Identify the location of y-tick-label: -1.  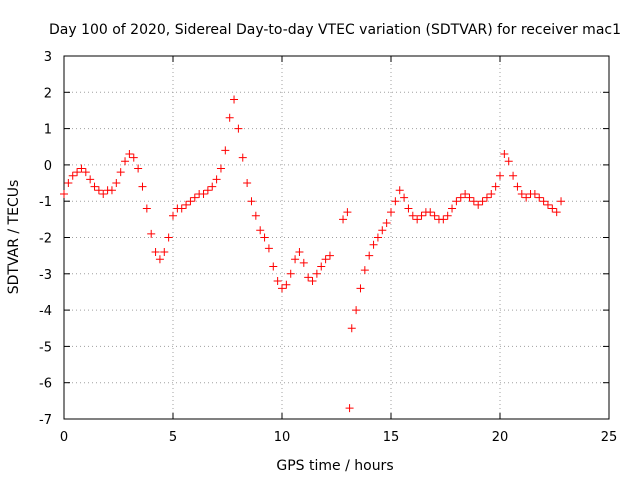
(45, 202).